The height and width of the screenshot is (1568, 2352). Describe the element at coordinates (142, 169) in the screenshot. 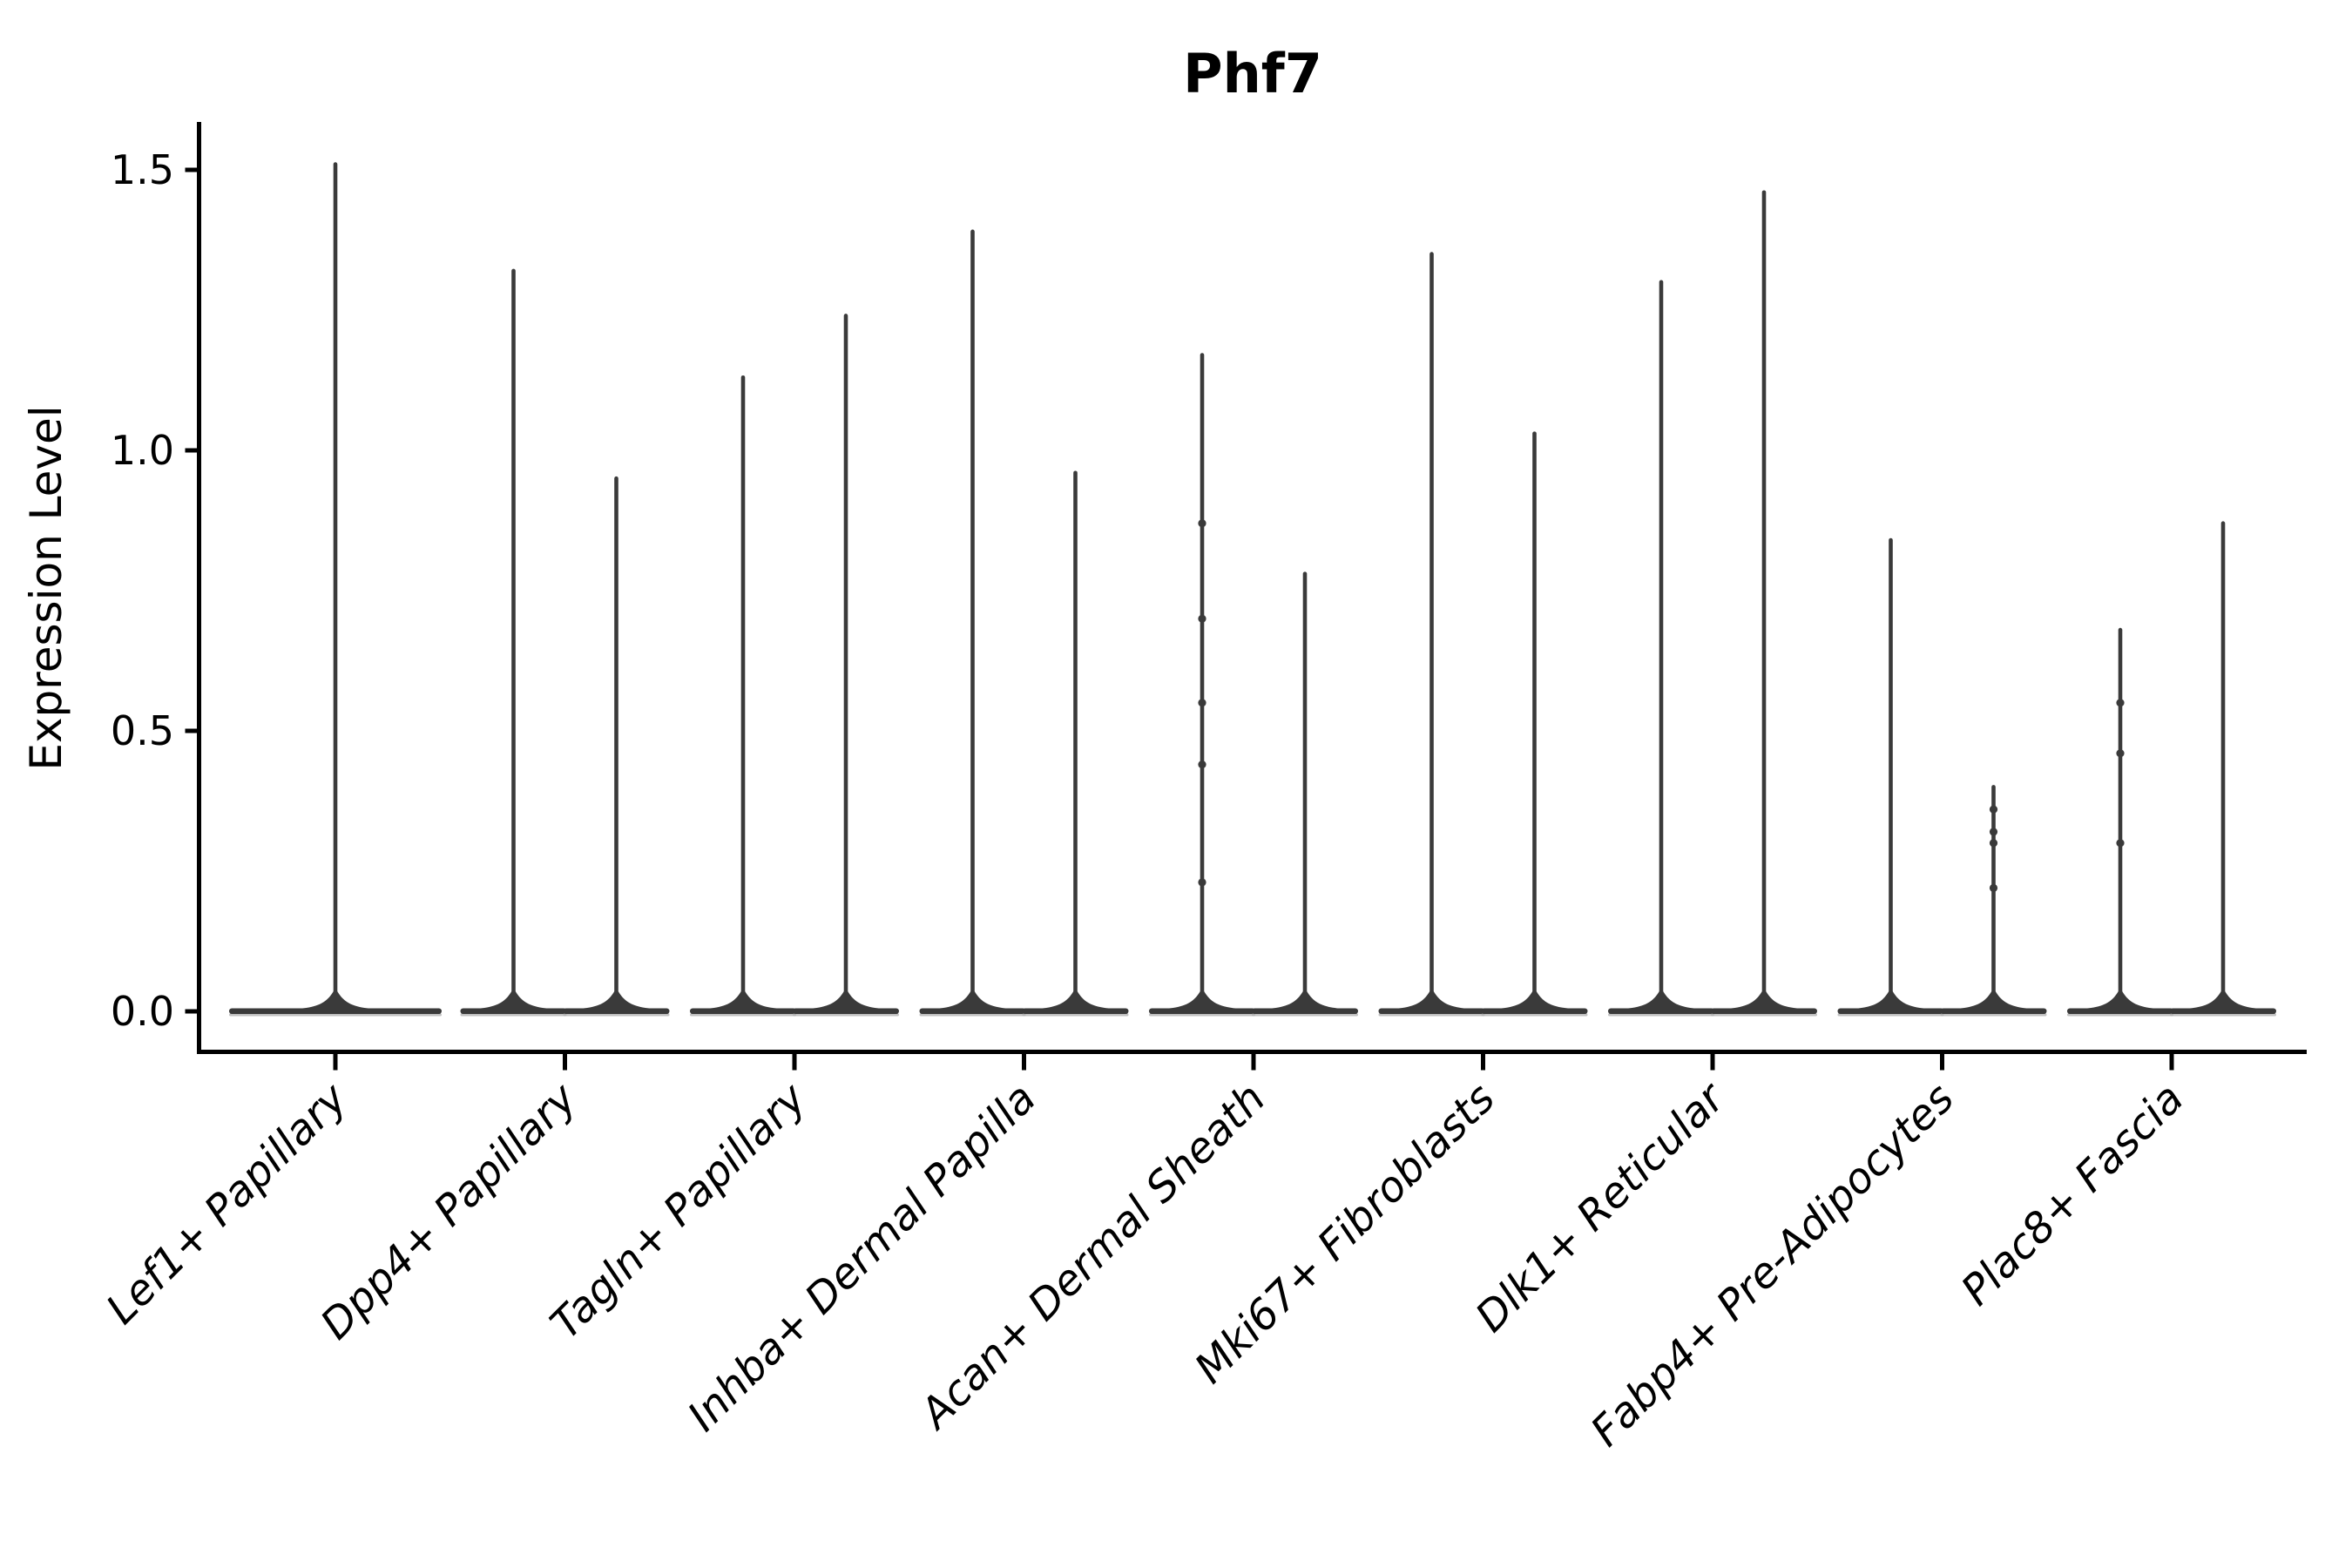

I see `y-tick-label: 1.5` at that location.